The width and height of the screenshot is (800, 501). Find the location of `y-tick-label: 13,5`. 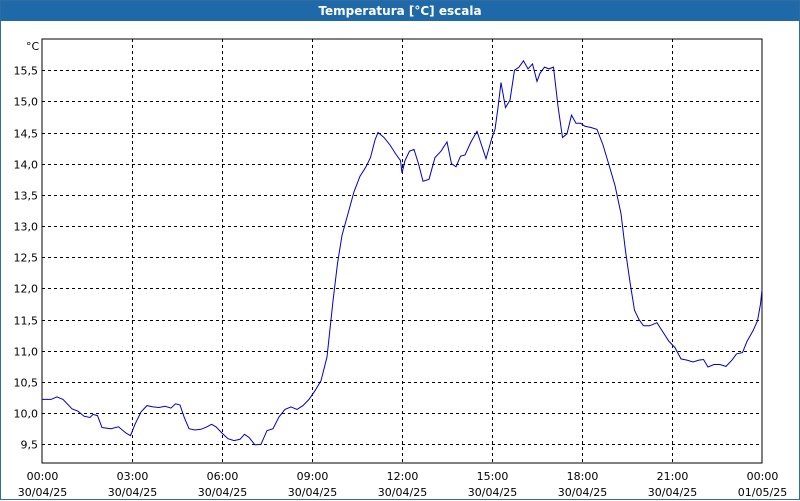

y-tick-label: 13,5 is located at coordinates (26, 196).